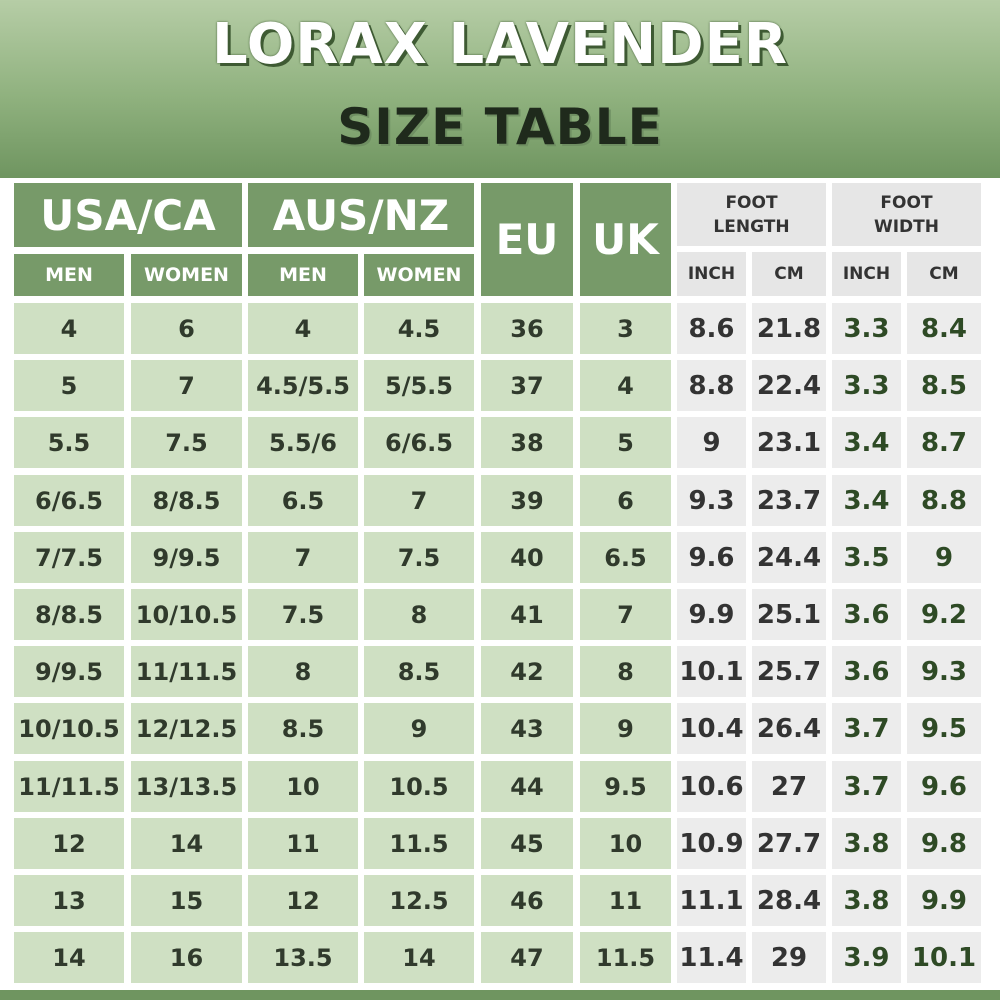 Image resolution: width=1000 pixels, height=1000 pixels. Describe the element at coordinates (866, 328) in the screenshot. I see `cell-width-inch: 3.3` at that location.